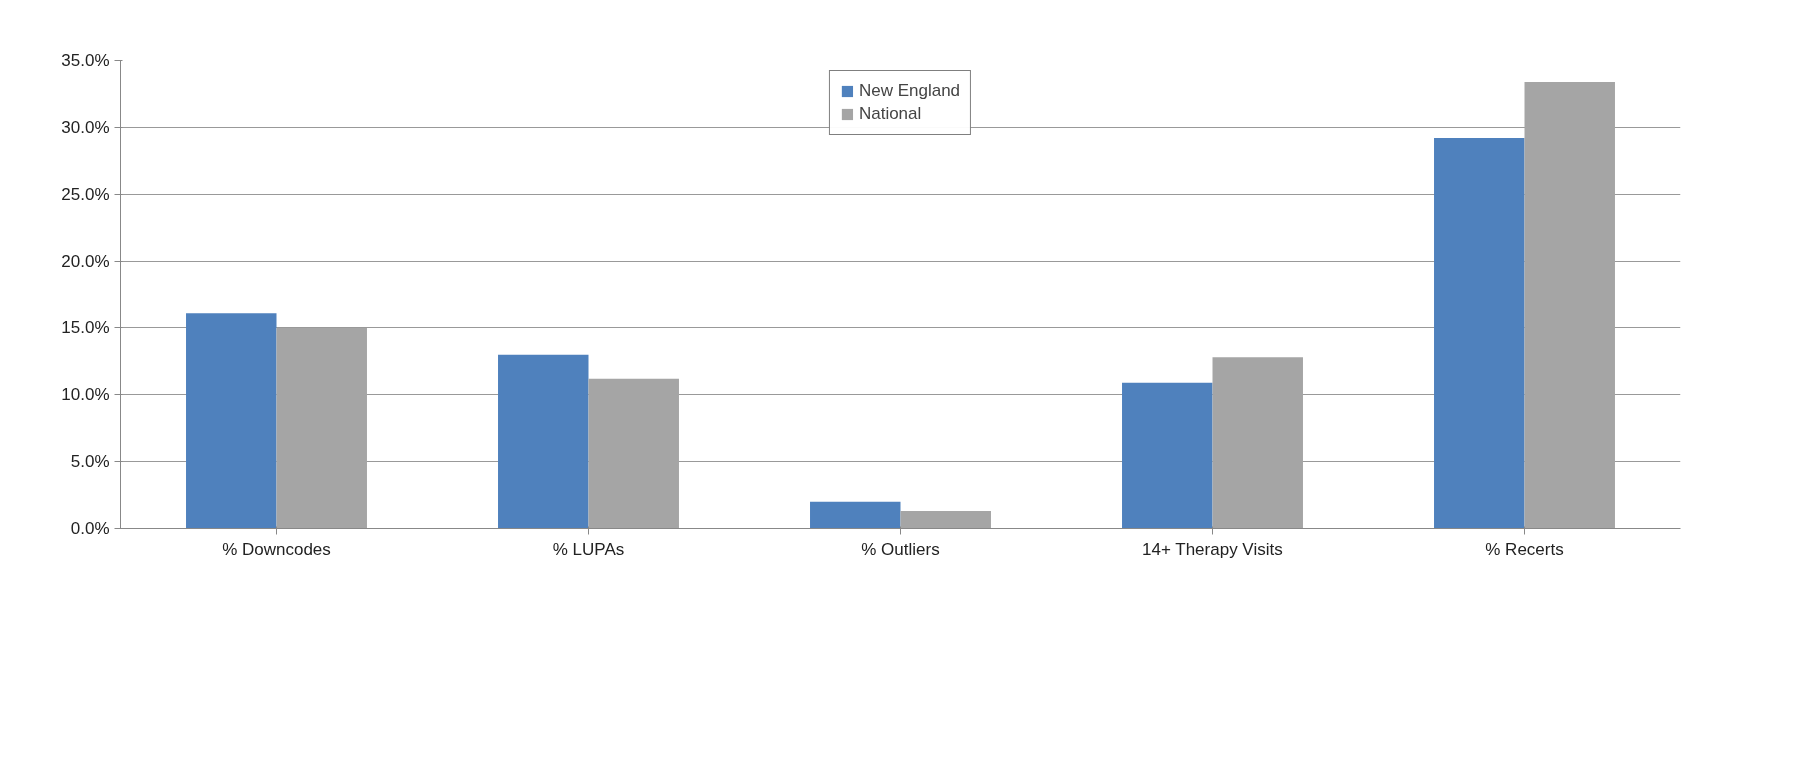 The image size is (1810, 758). I want to click on y-tick-label: 20.0%, so click(85, 261).